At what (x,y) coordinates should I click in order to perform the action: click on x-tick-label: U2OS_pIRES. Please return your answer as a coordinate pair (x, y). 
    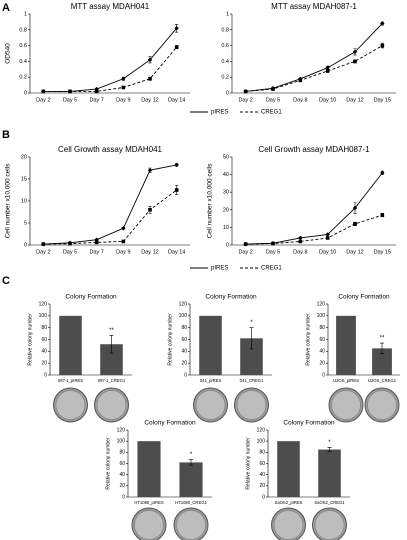
    Looking at the image, I should click on (346, 380).